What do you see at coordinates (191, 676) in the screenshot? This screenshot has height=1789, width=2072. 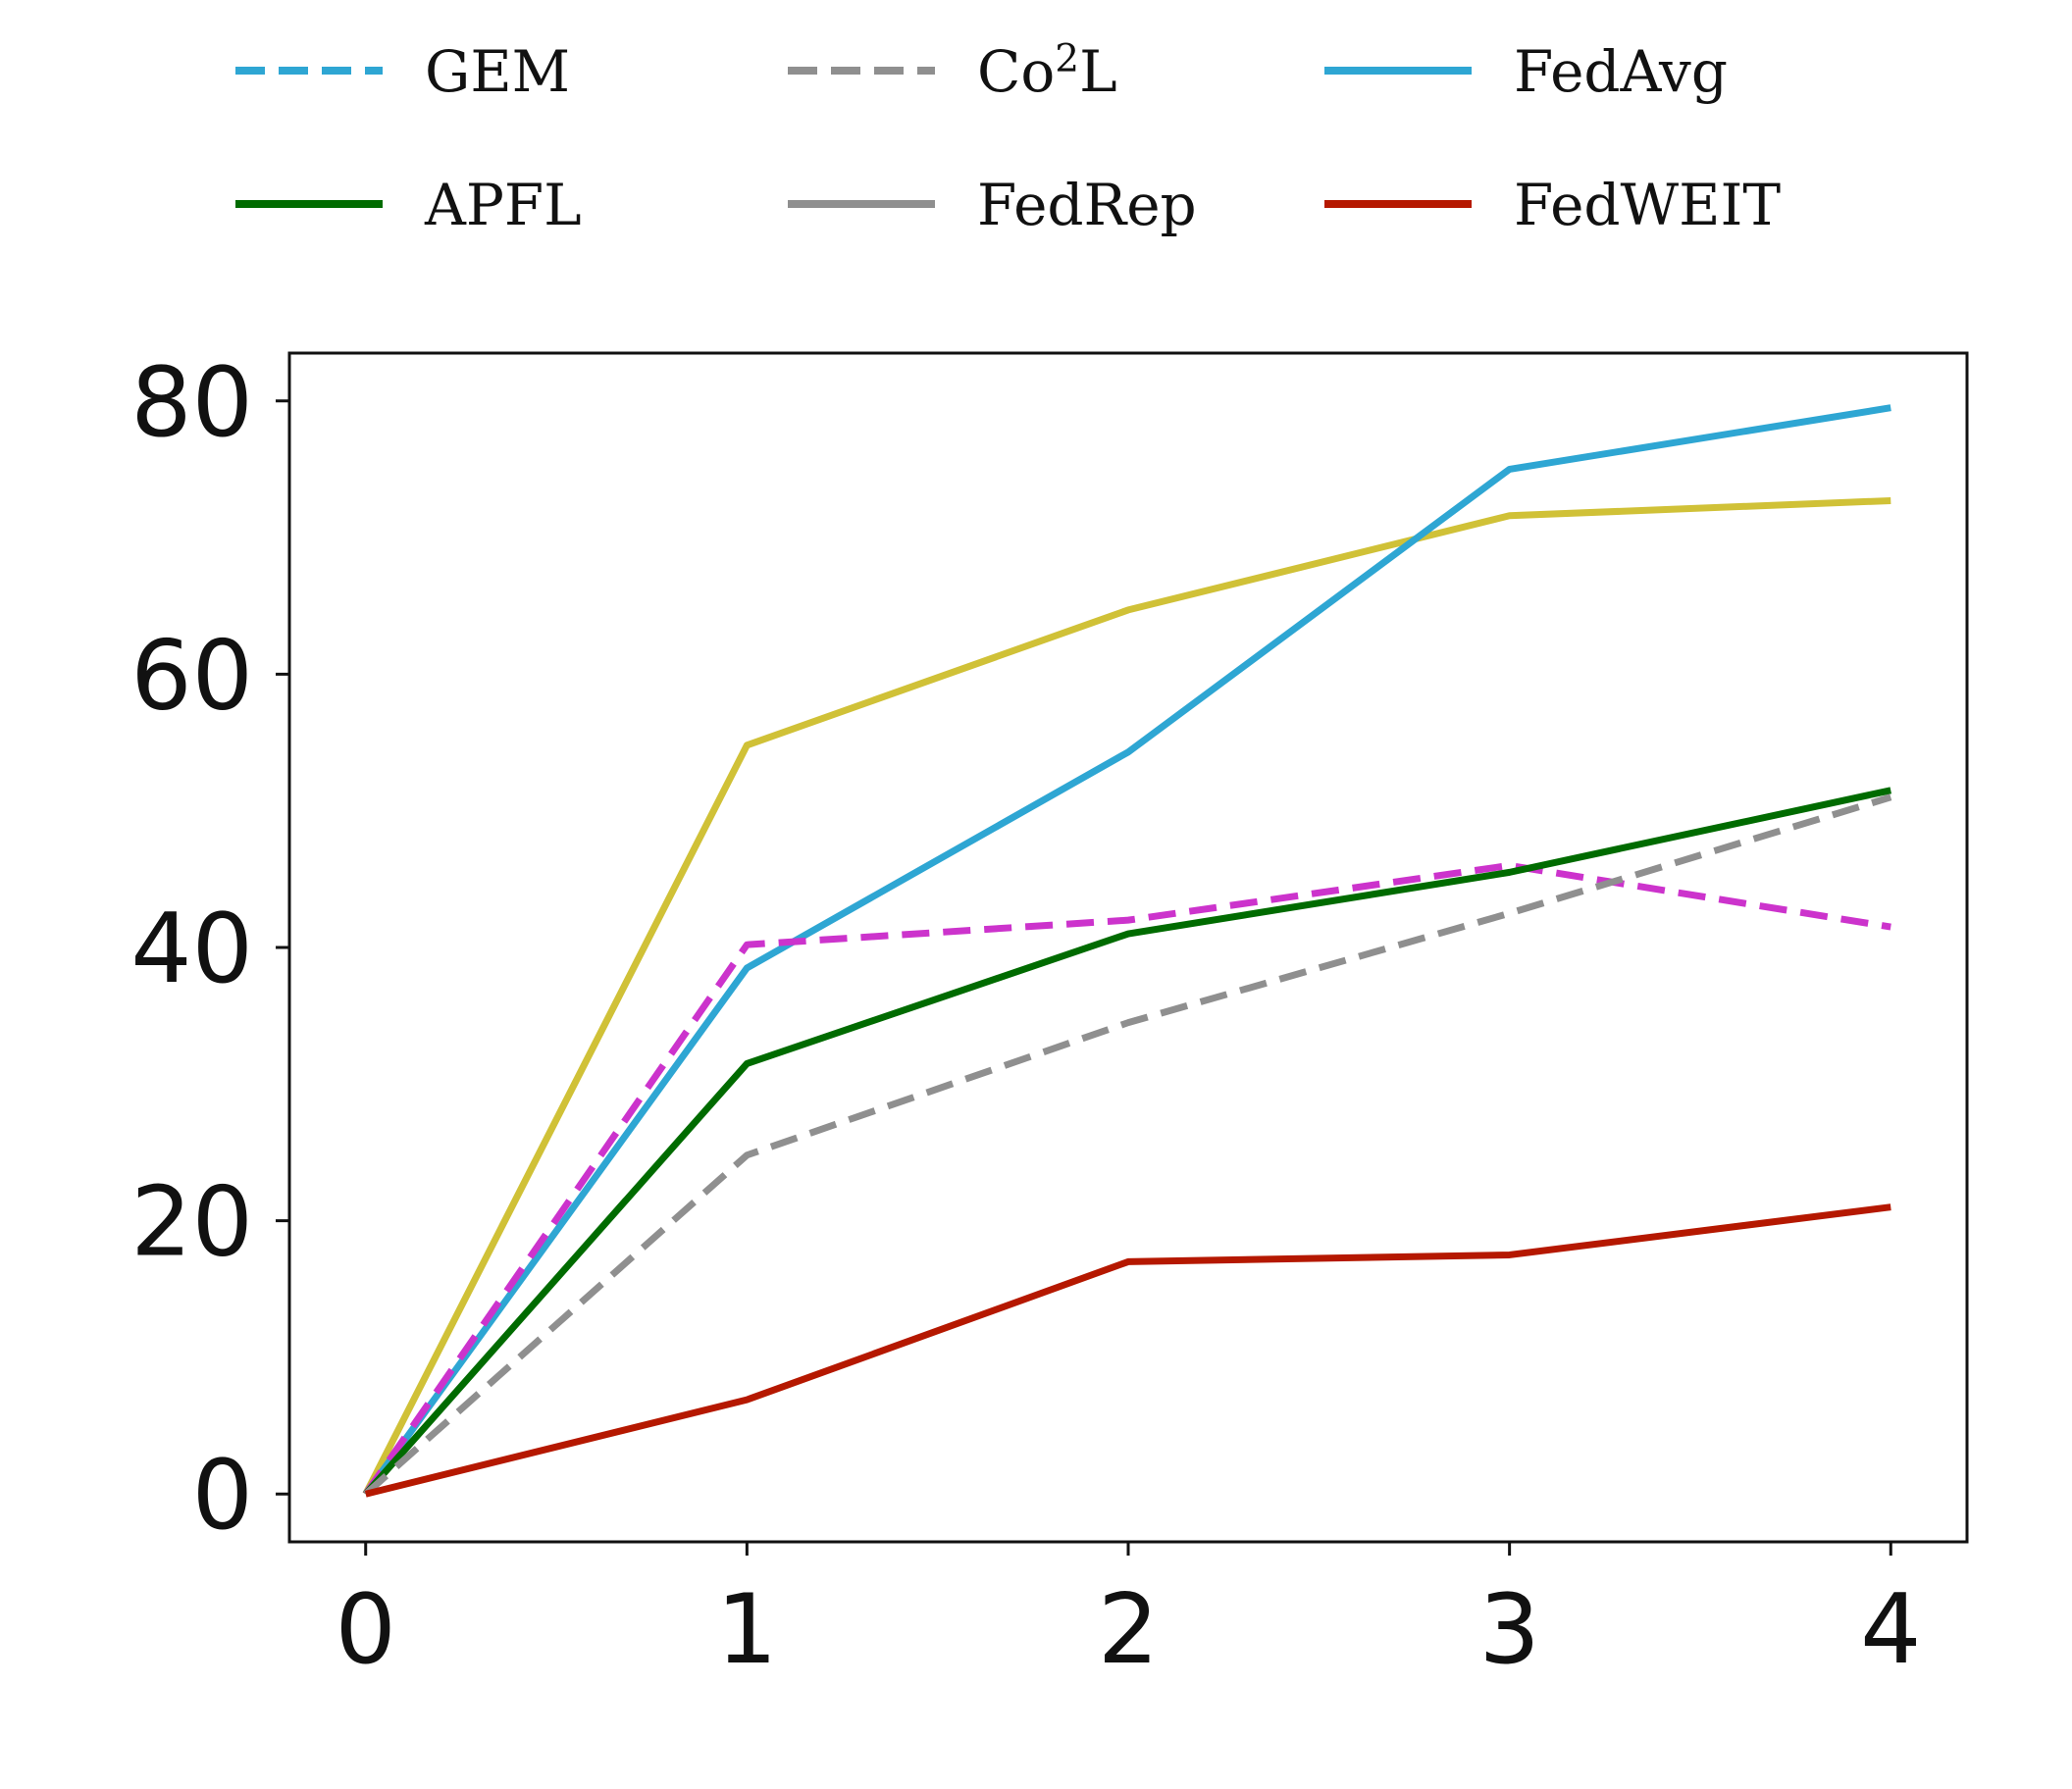 I see `y-tick-label-60: 60` at bounding box center [191, 676].